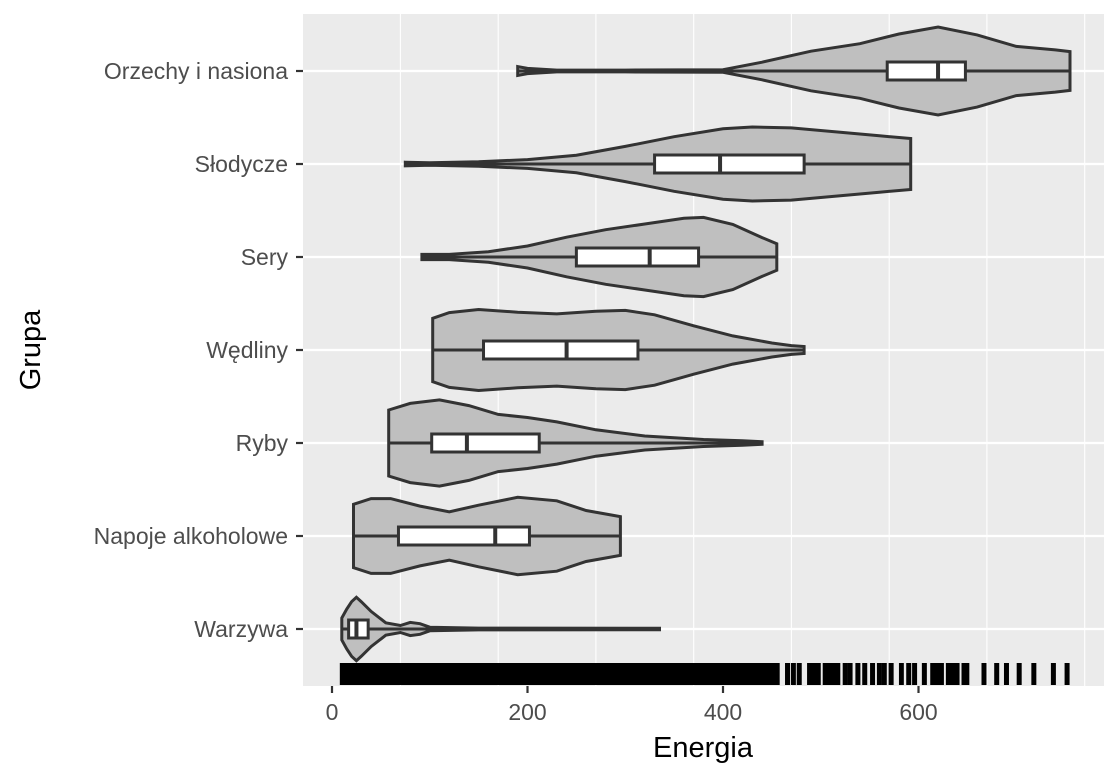 Image resolution: width=1120 pixels, height=776 pixels. Describe the element at coordinates (332, 712) in the screenshot. I see `x-tick-label: 0` at that location.